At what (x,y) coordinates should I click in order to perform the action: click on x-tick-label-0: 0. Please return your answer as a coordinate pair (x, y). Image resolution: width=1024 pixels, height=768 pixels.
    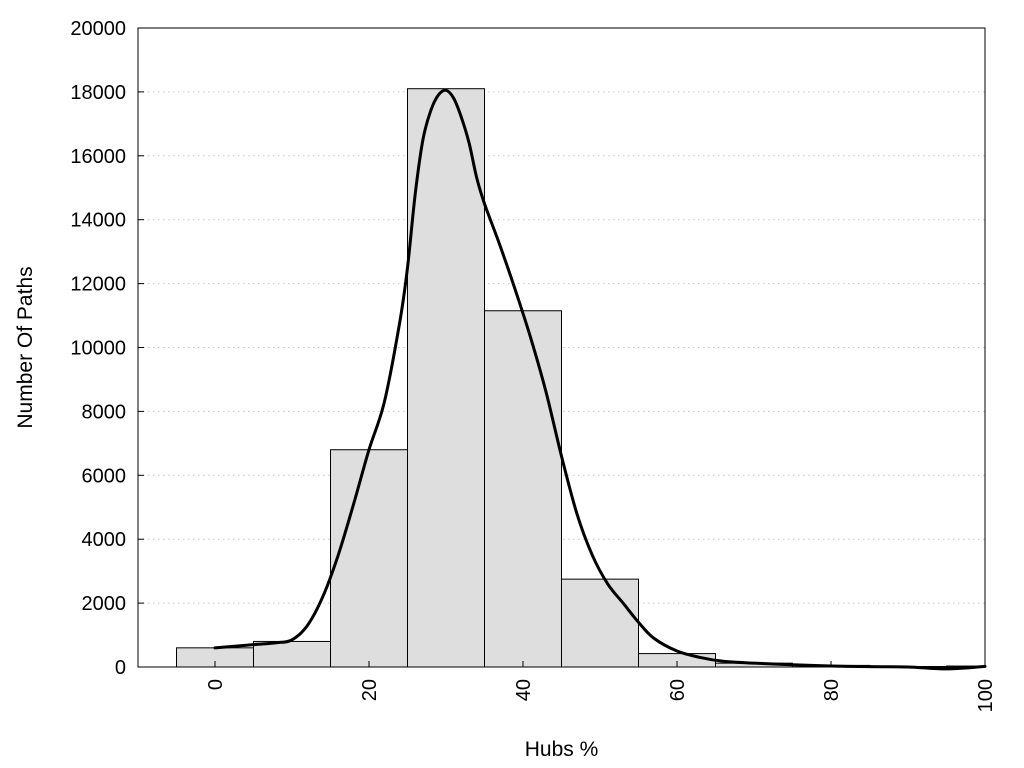
    Looking at the image, I should click on (216, 684).